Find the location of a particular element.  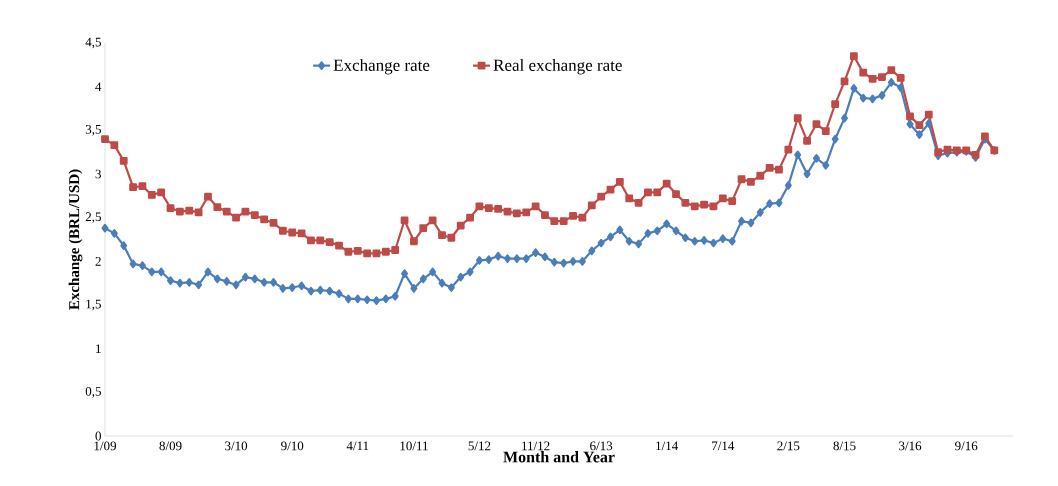

y-tick-label: 0 is located at coordinates (98, 436).